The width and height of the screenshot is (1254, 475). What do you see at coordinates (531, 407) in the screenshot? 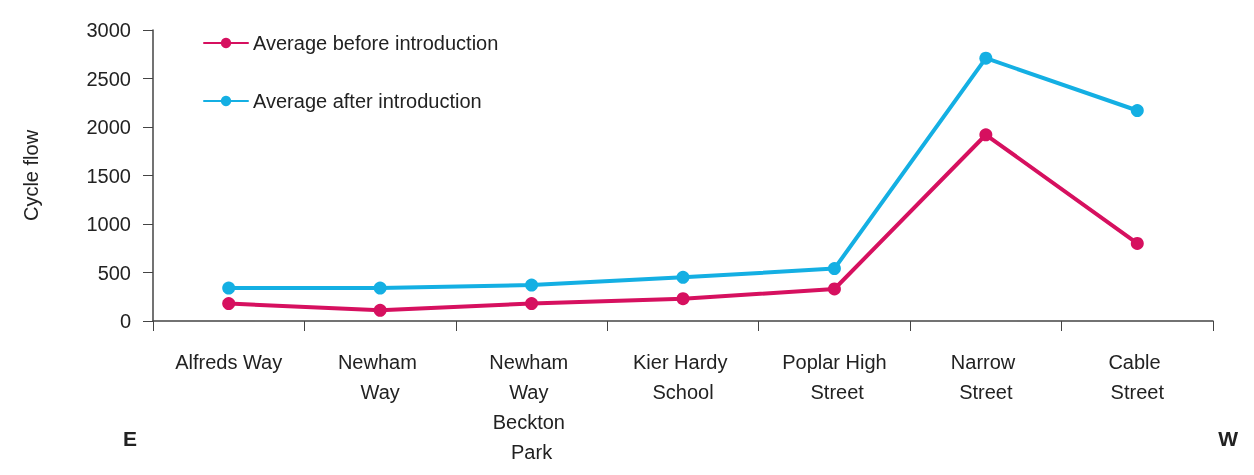
I see `x-tick-label: Newham Way Beckton Park` at bounding box center [531, 407].